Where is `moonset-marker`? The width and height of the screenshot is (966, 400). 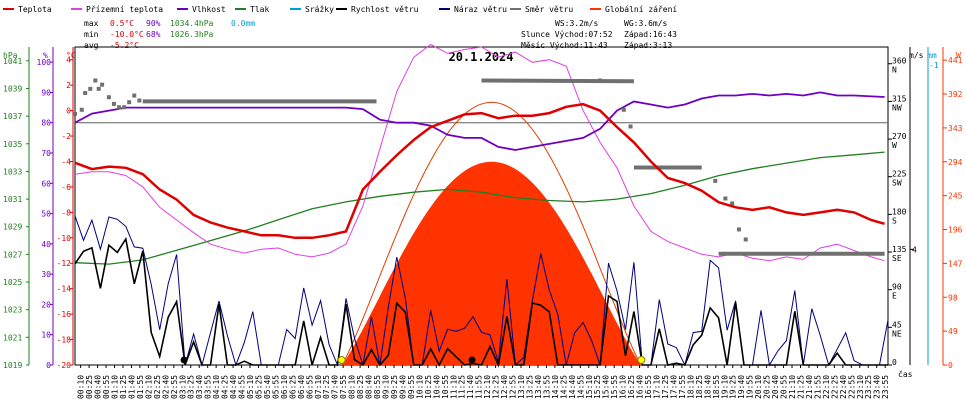 moonset-marker is located at coordinates (184, 360).